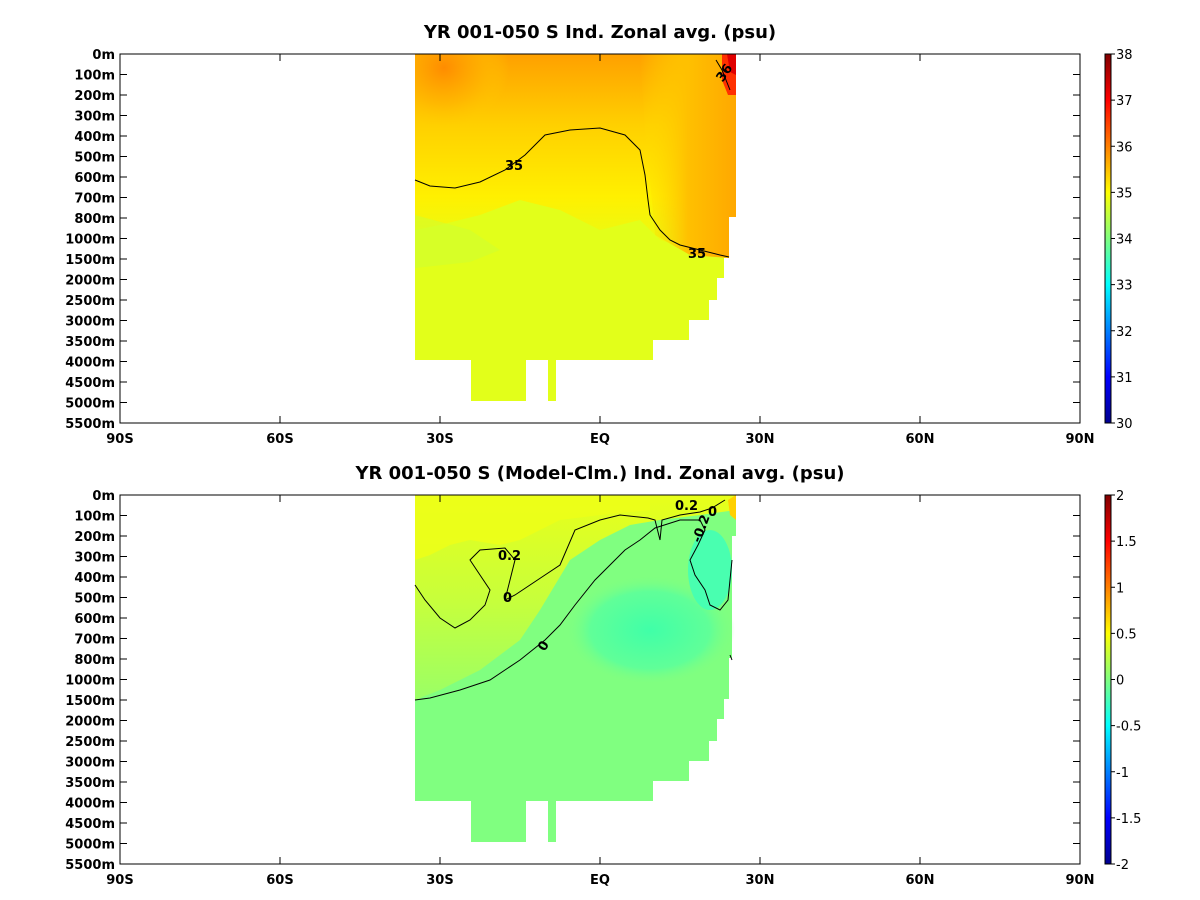  I want to click on colorbar-tick-label: 34, so click(1124, 240).